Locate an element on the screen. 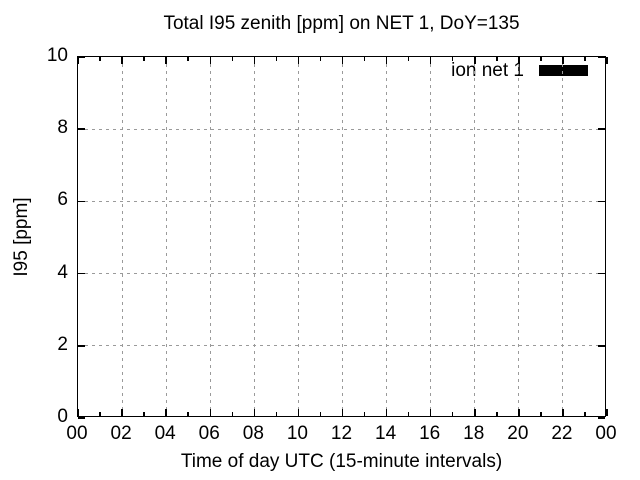 The image size is (640, 480). y-tick-label: 8 is located at coordinates (62, 128).